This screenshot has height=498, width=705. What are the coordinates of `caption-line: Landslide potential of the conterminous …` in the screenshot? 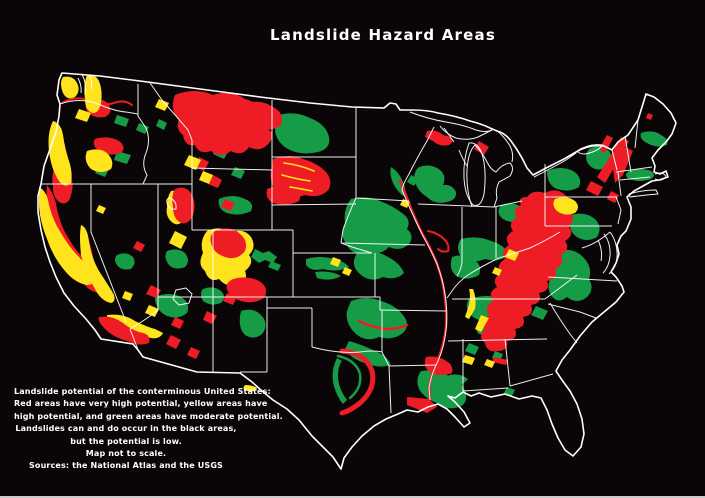 It's located at (142, 391).